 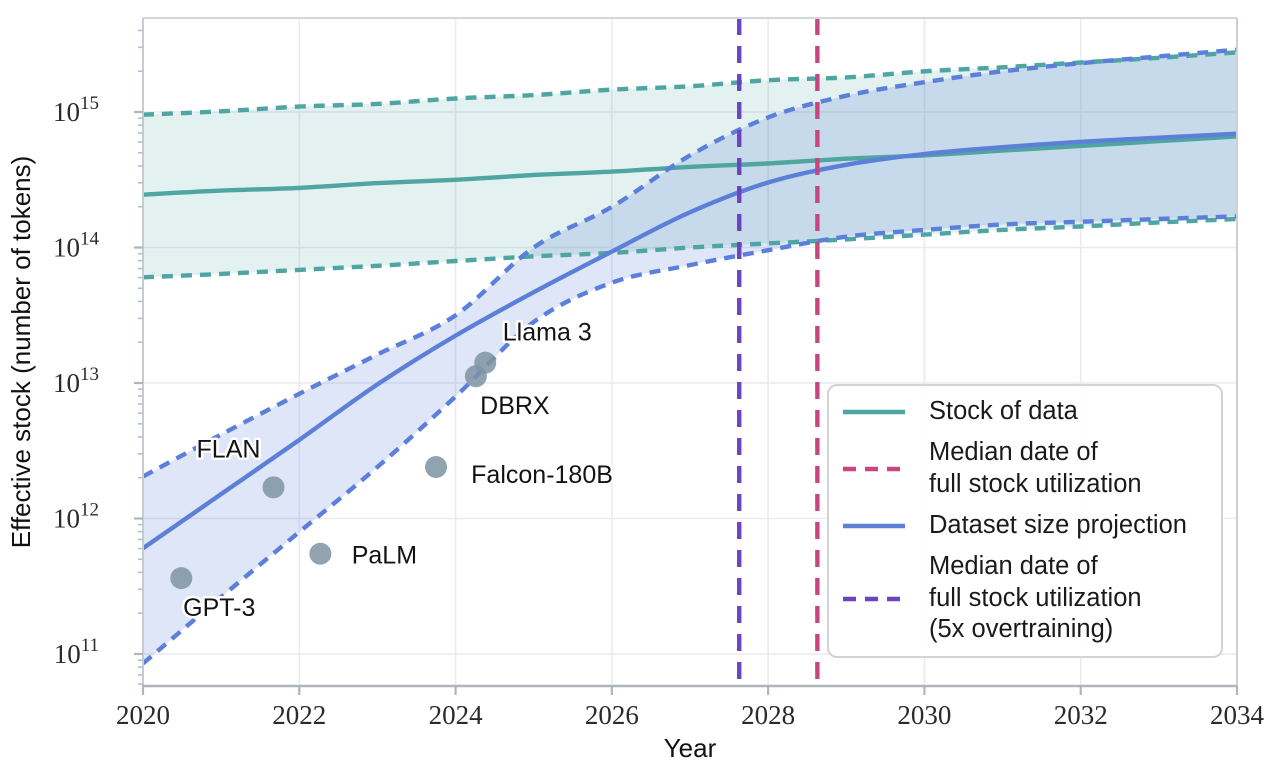 What do you see at coordinates (1035, 468) in the screenshot?
I see `legend-label: Median date of full stock utilization` at bounding box center [1035, 468].